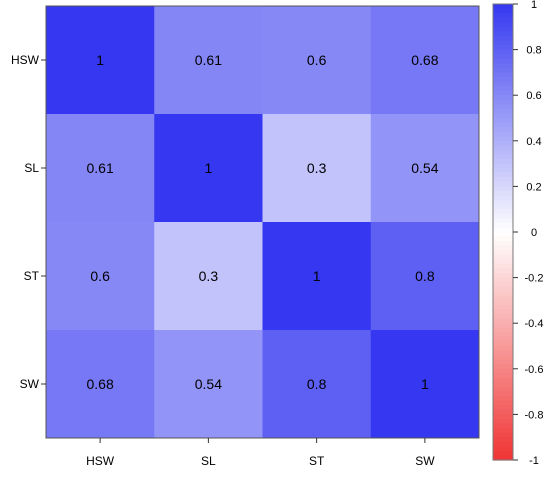 The height and width of the screenshot is (489, 550). What do you see at coordinates (534, 5) in the screenshot?
I see `legend-tick-label: 1` at bounding box center [534, 5].